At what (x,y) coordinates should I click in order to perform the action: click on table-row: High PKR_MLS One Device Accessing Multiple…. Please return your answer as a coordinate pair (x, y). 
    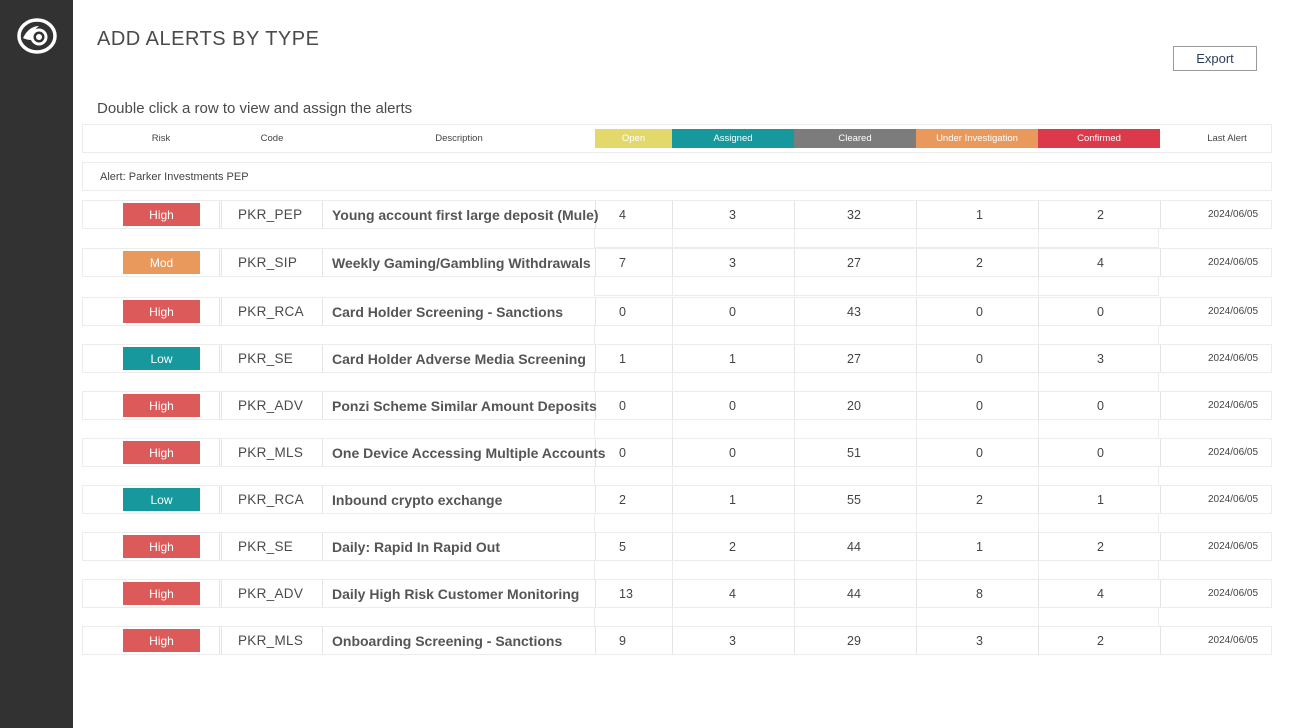
    Looking at the image, I should click on (677, 452).